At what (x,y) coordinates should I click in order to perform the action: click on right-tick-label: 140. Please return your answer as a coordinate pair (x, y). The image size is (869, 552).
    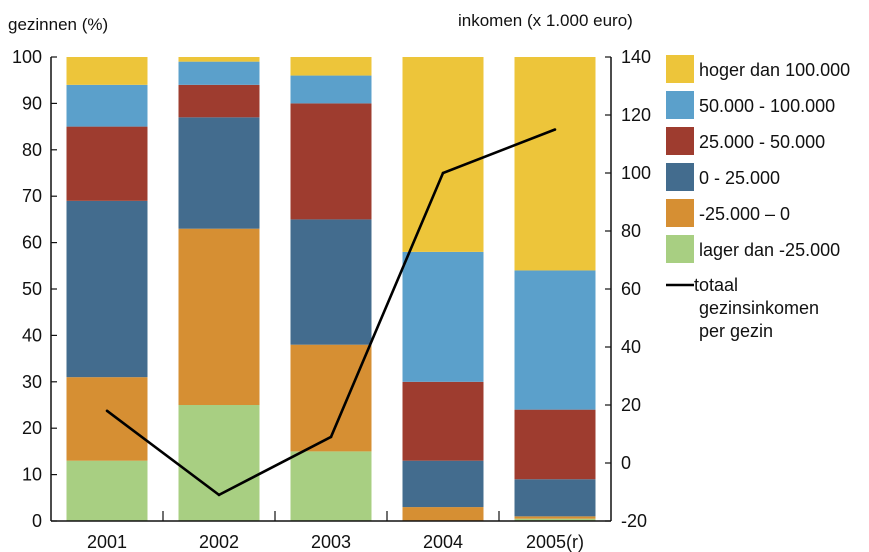
    Looking at the image, I should click on (636, 57).